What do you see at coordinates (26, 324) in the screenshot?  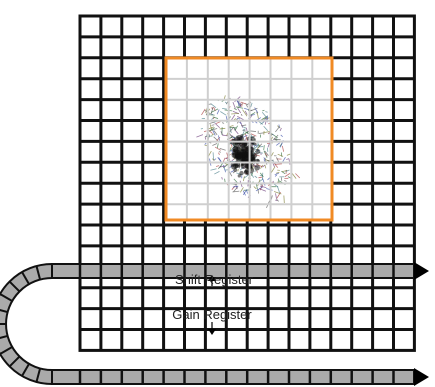 I see `register-u-turn` at bounding box center [26, 324].